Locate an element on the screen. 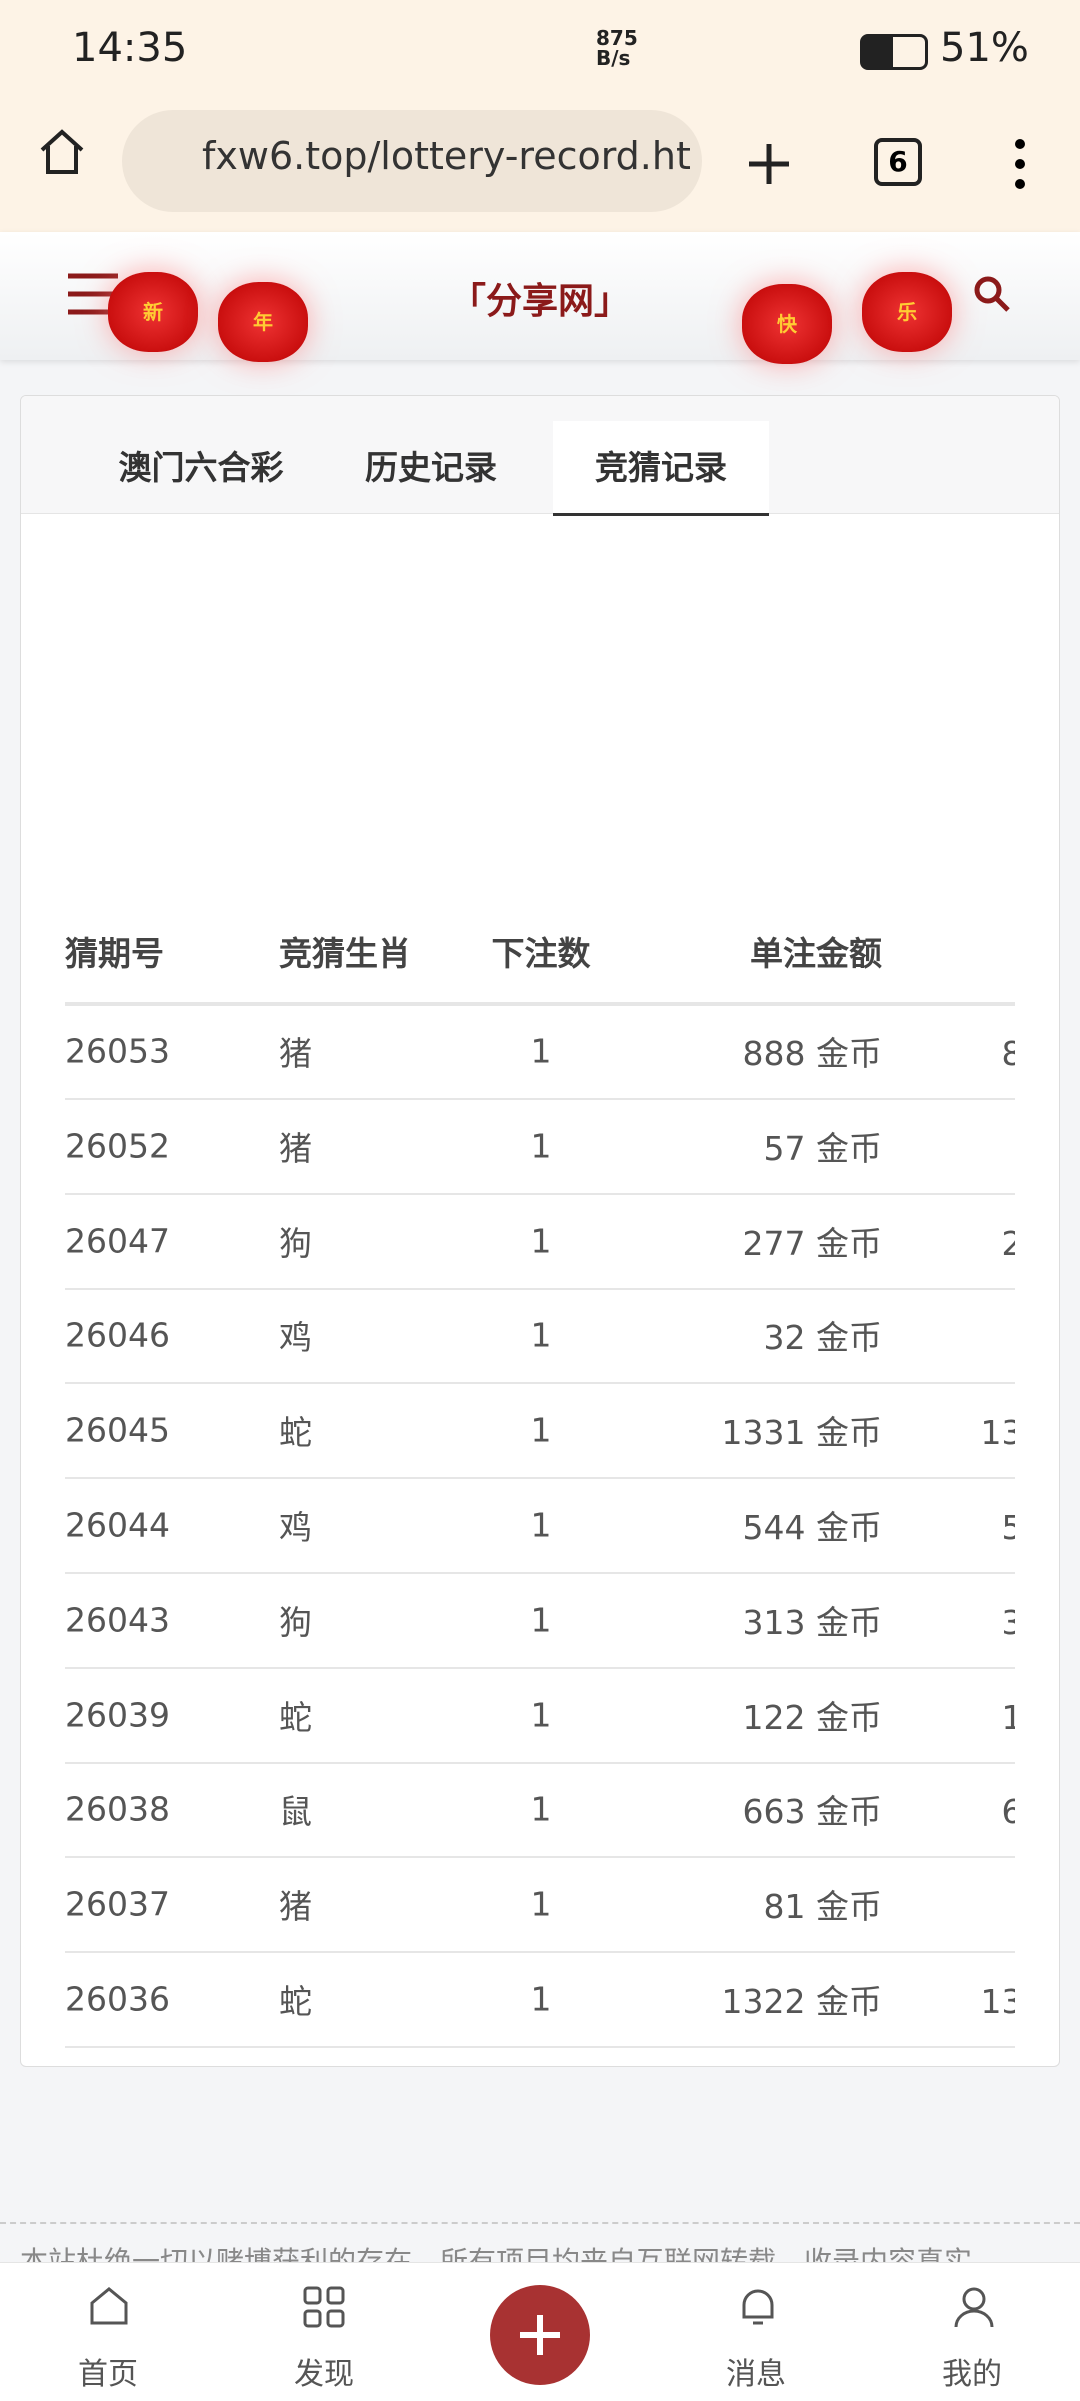  active-tab-bg is located at coordinates (661, 468).